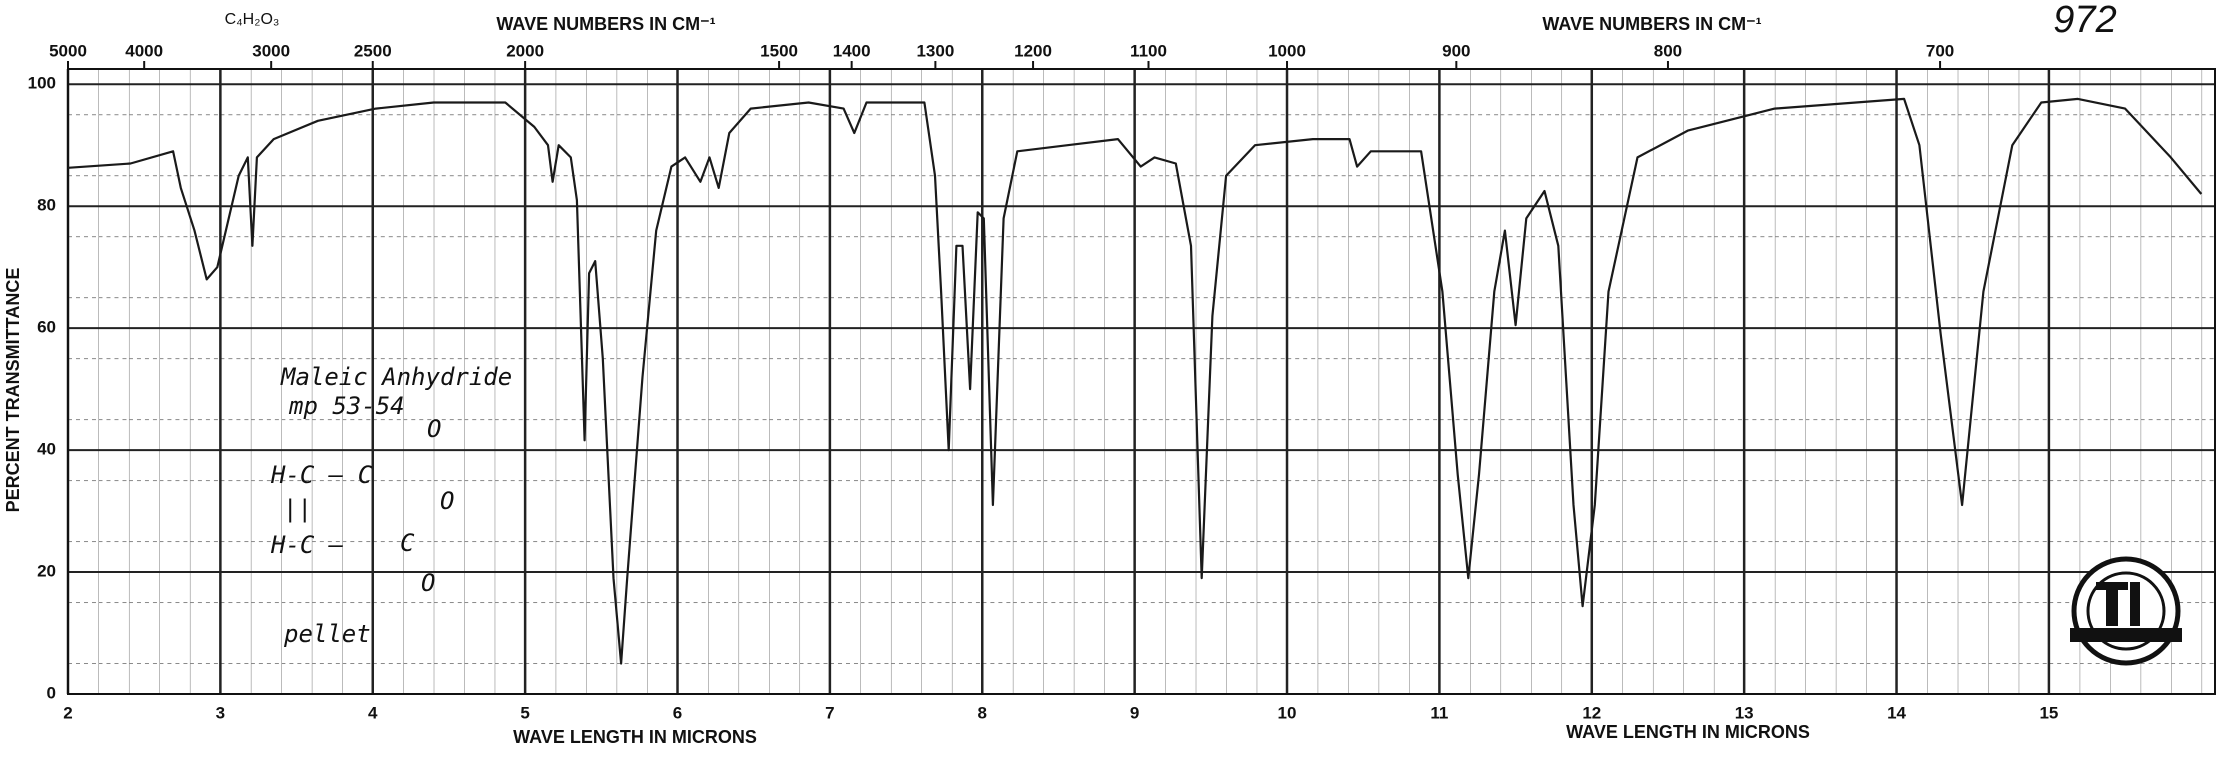 The height and width of the screenshot is (784, 2229). Describe the element at coordinates (396, 377) in the screenshot. I see `handwritten-note: Maleic Anhydride` at that location.